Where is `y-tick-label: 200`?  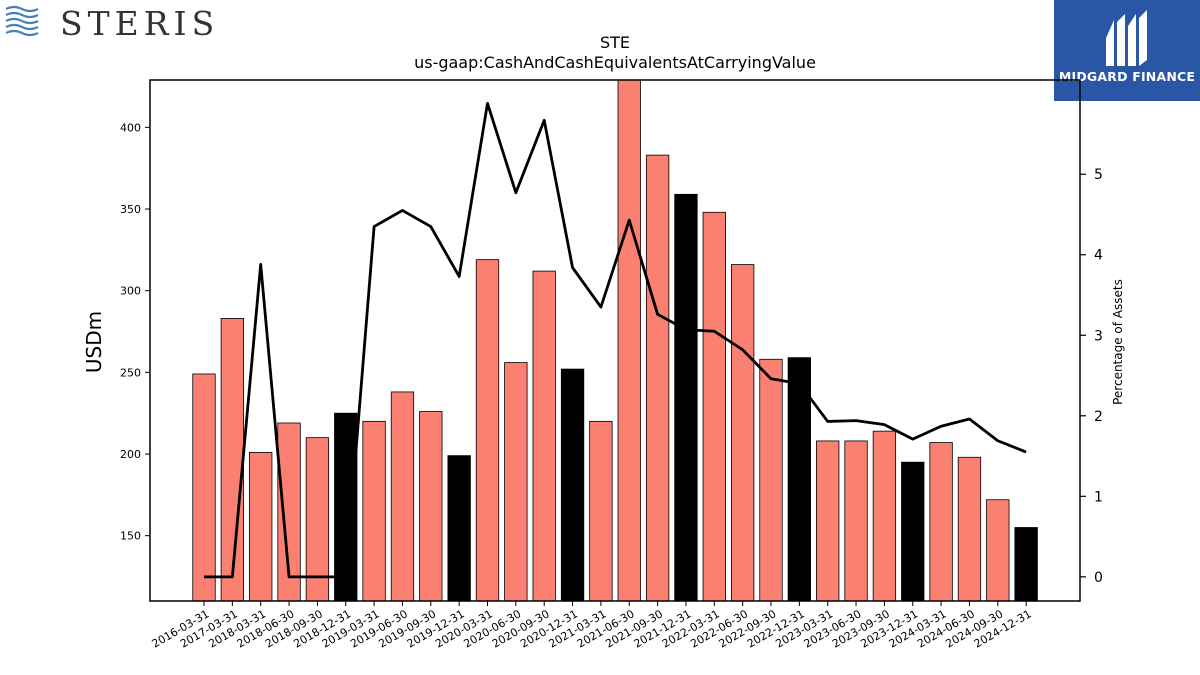 y-tick-label: 200 is located at coordinates (130, 454).